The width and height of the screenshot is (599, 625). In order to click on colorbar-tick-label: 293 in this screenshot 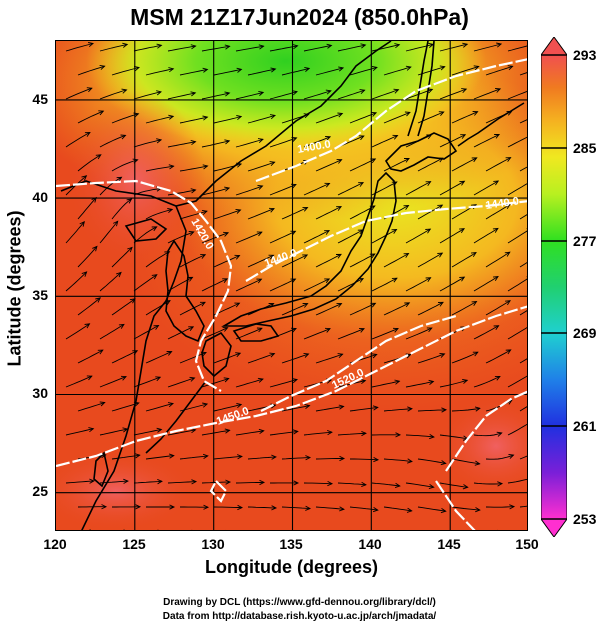, I will do `click(585, 55)`.